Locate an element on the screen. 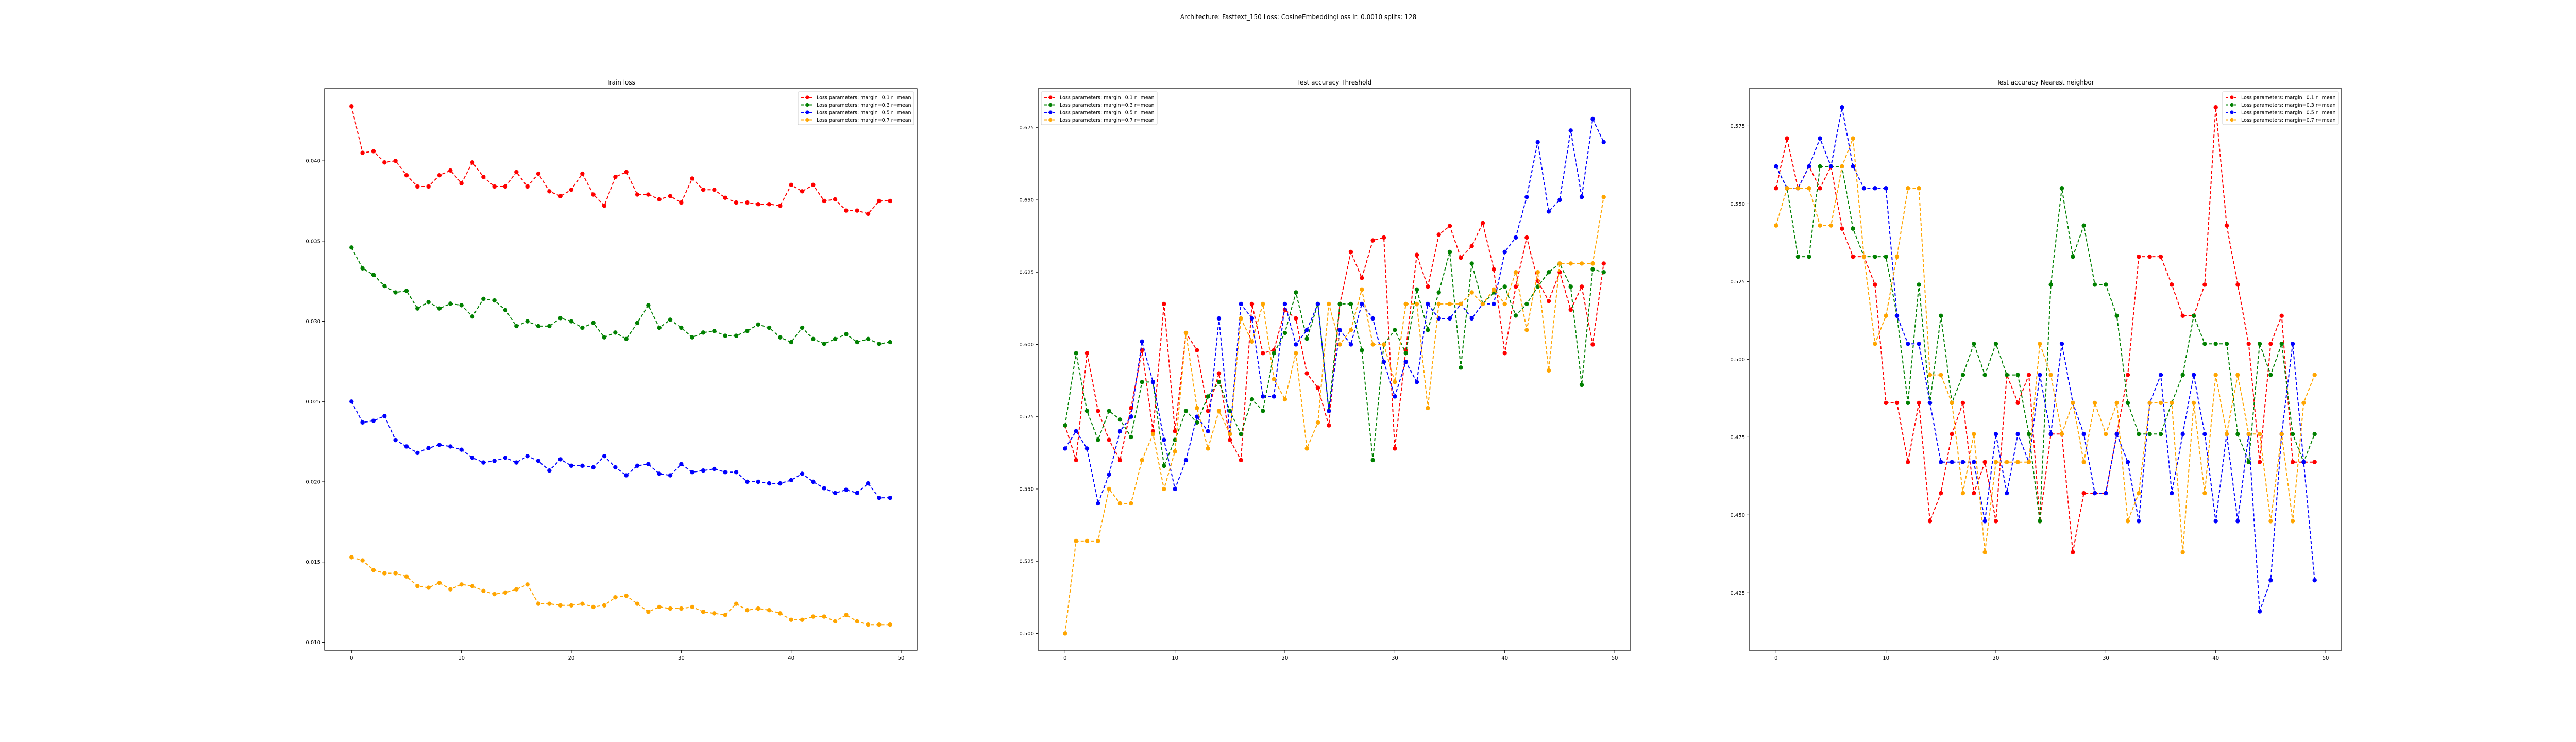  y-tick-label: 0.025 is located at coordinates (313, 402).